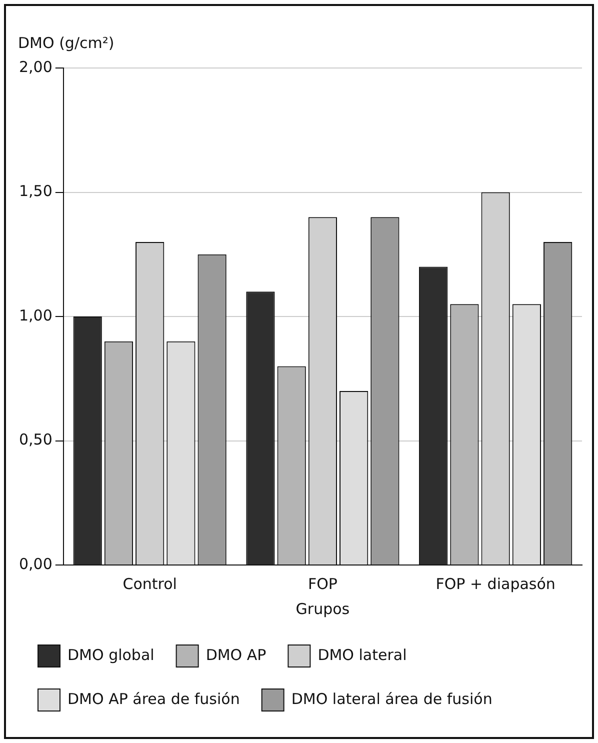  Describe the element at coordinates (362, 655) in the screenshot. I see `legend-label: DMO lateral` at that location.